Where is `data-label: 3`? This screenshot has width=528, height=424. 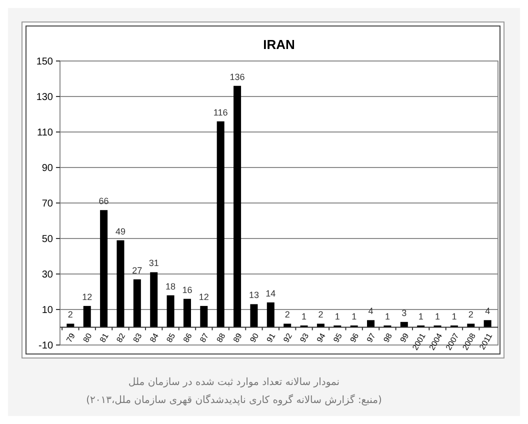 data-label: 3 is located at coordinates (404, 313).